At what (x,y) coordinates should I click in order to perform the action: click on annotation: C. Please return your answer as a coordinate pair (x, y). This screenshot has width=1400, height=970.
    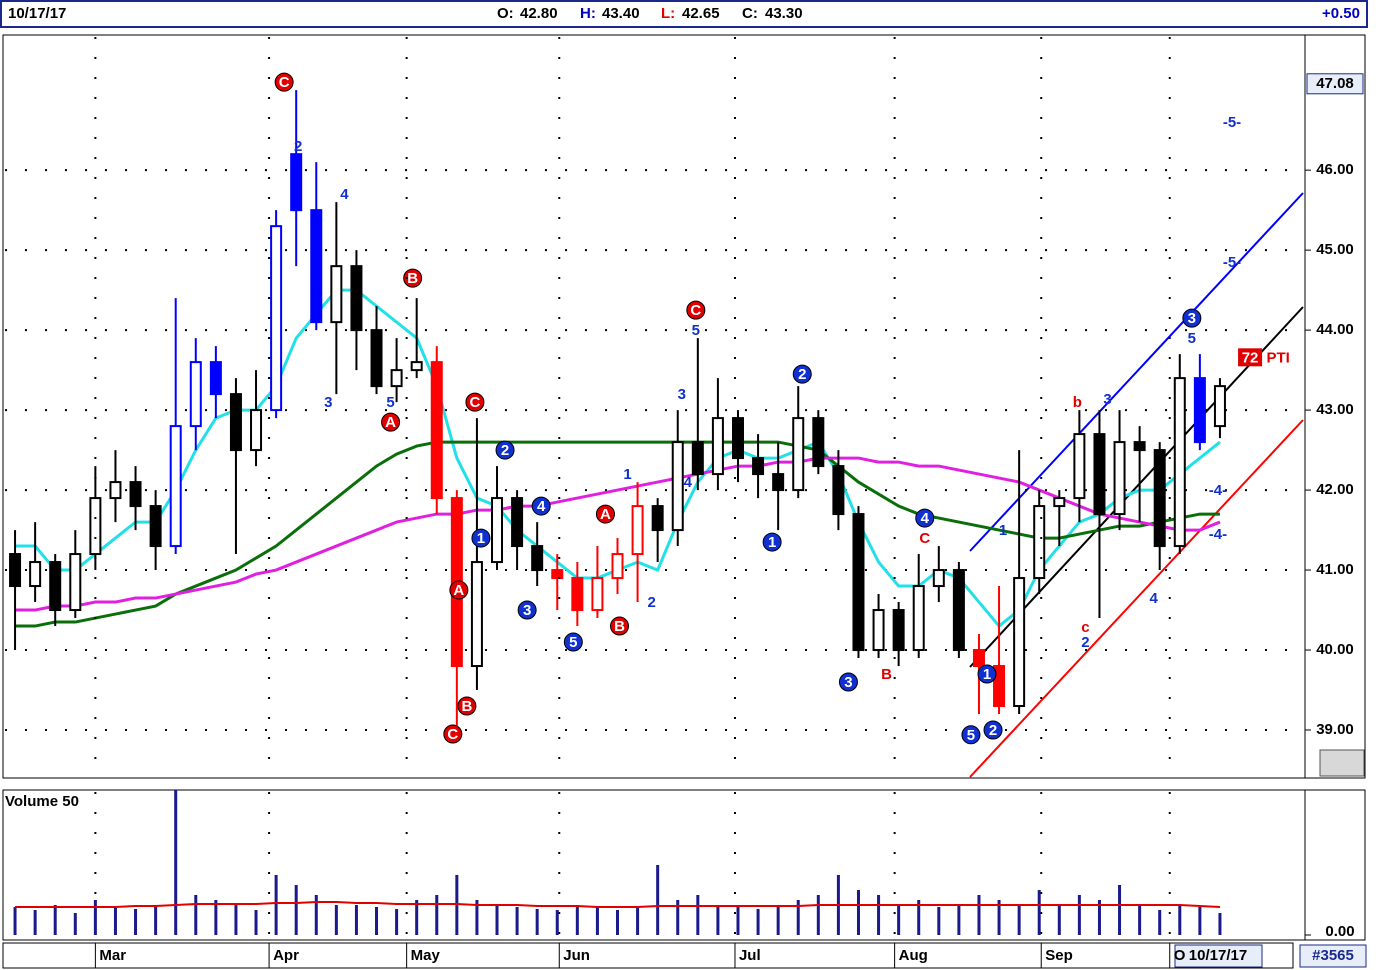
    Looking at the image, I should click on (284, 82).